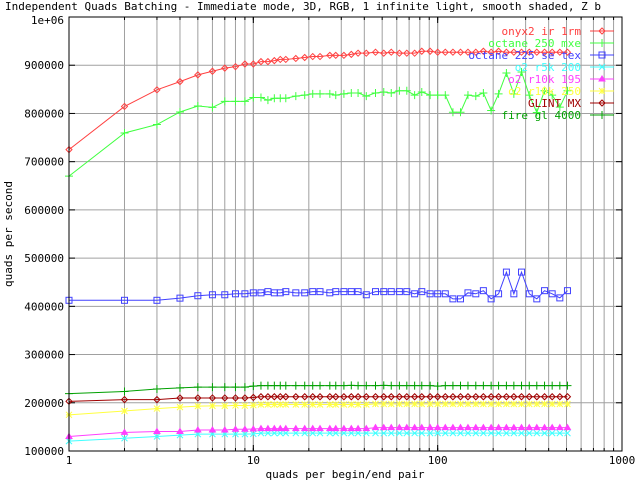 This screenshot has width=640, height=480. What do you see at coordinates (44, 258) in the screenshot?
I see `y-tick-label: 500000` at bounding box center [44, 258].